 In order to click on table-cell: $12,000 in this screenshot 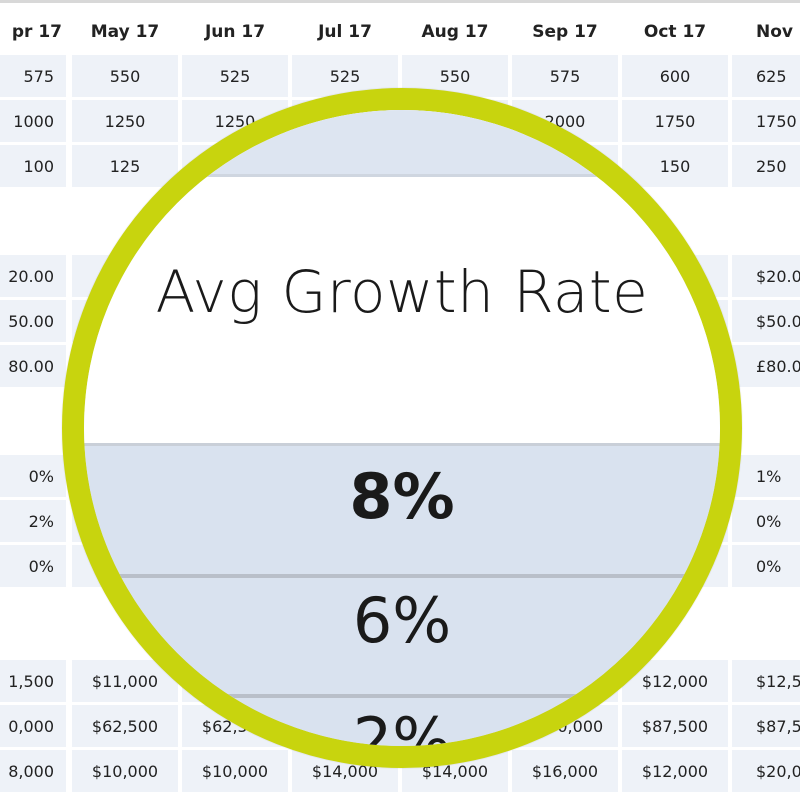, I will do `click(675, 771)`.